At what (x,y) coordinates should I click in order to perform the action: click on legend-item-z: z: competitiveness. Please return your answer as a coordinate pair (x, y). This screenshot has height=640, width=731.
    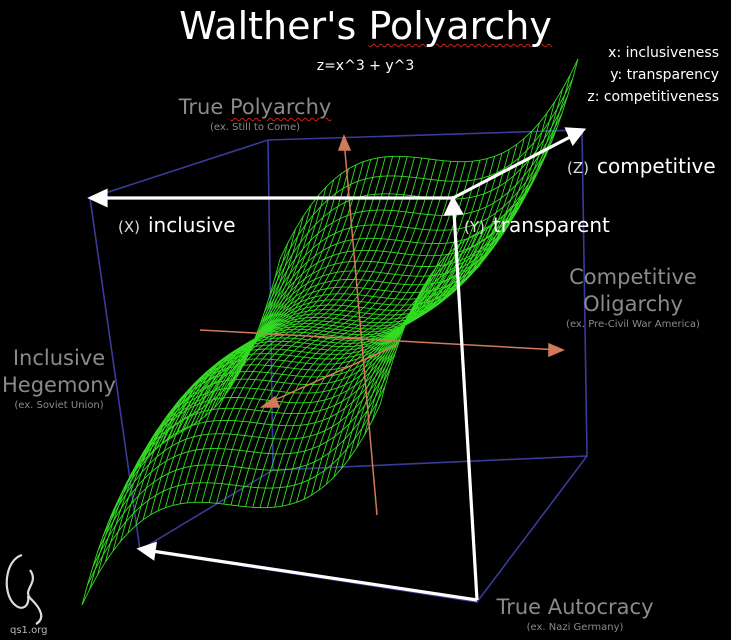
    Looking at the image, I should click on (653, 97).